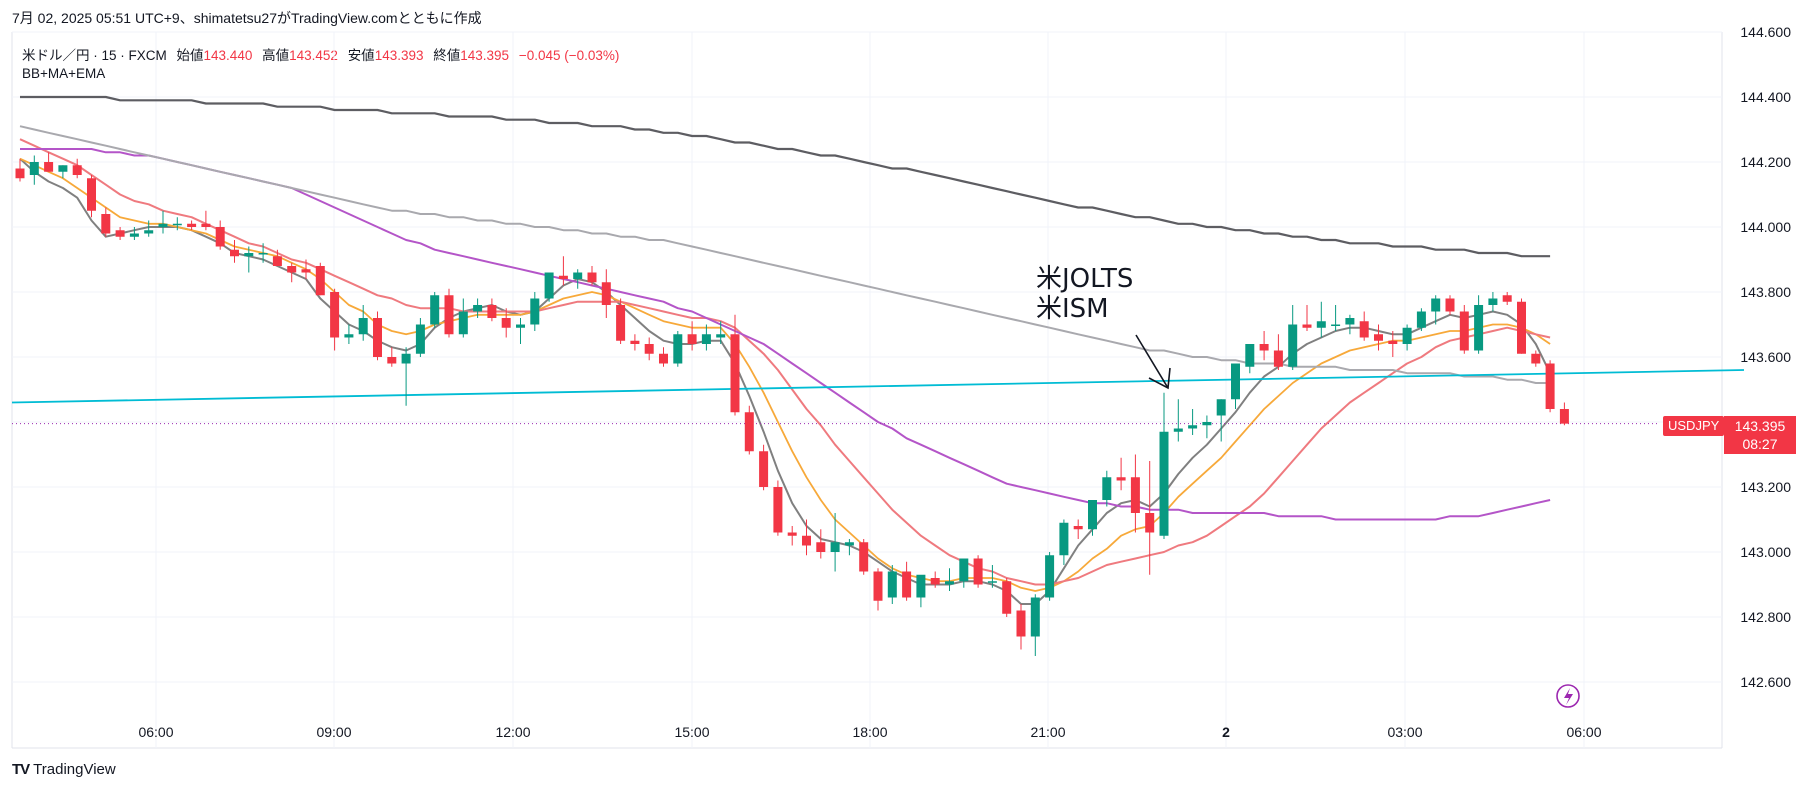  Describe the element at coordinates (1694, 426) in the screenshot. I see `symbol-badge: USDJPY` at that location.